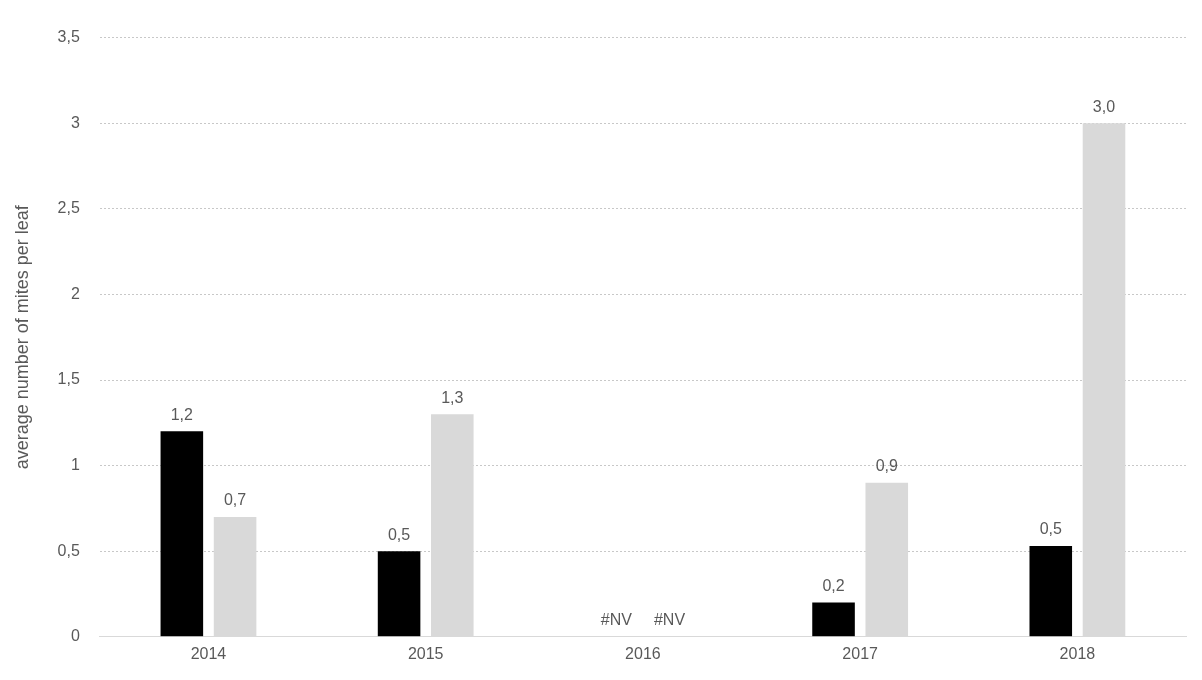  What do you see at coordinates (68, 379) in the screenshot?
I see `y-tick-label: 1,5` at bounding box center [68, 379].